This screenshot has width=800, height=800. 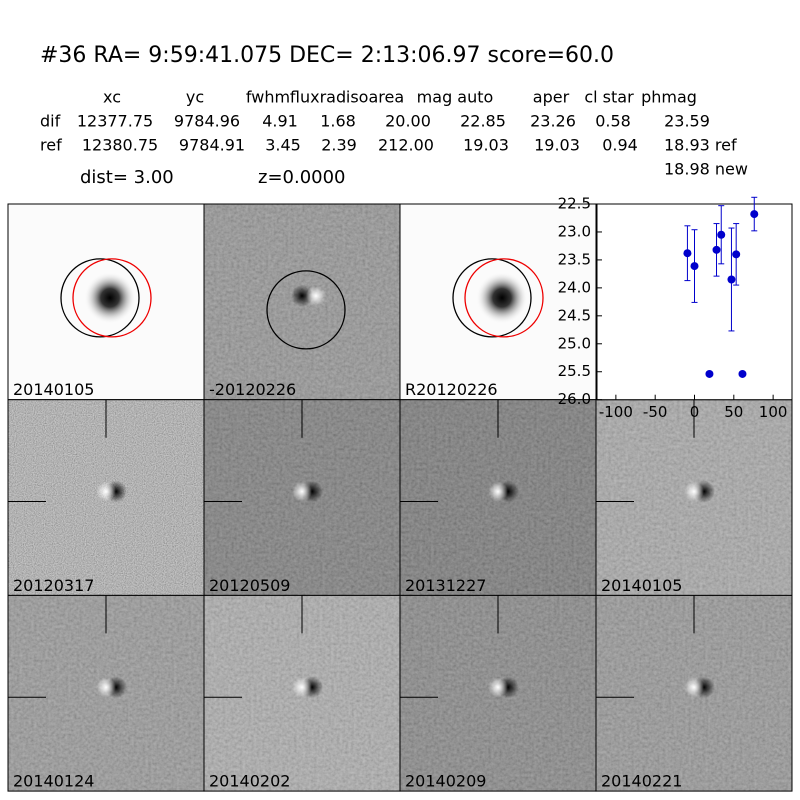 What do you see at coordinates (53, 585) in the screenshot?
I see `panel-label: 20120317` at bounding box center [53, 585].